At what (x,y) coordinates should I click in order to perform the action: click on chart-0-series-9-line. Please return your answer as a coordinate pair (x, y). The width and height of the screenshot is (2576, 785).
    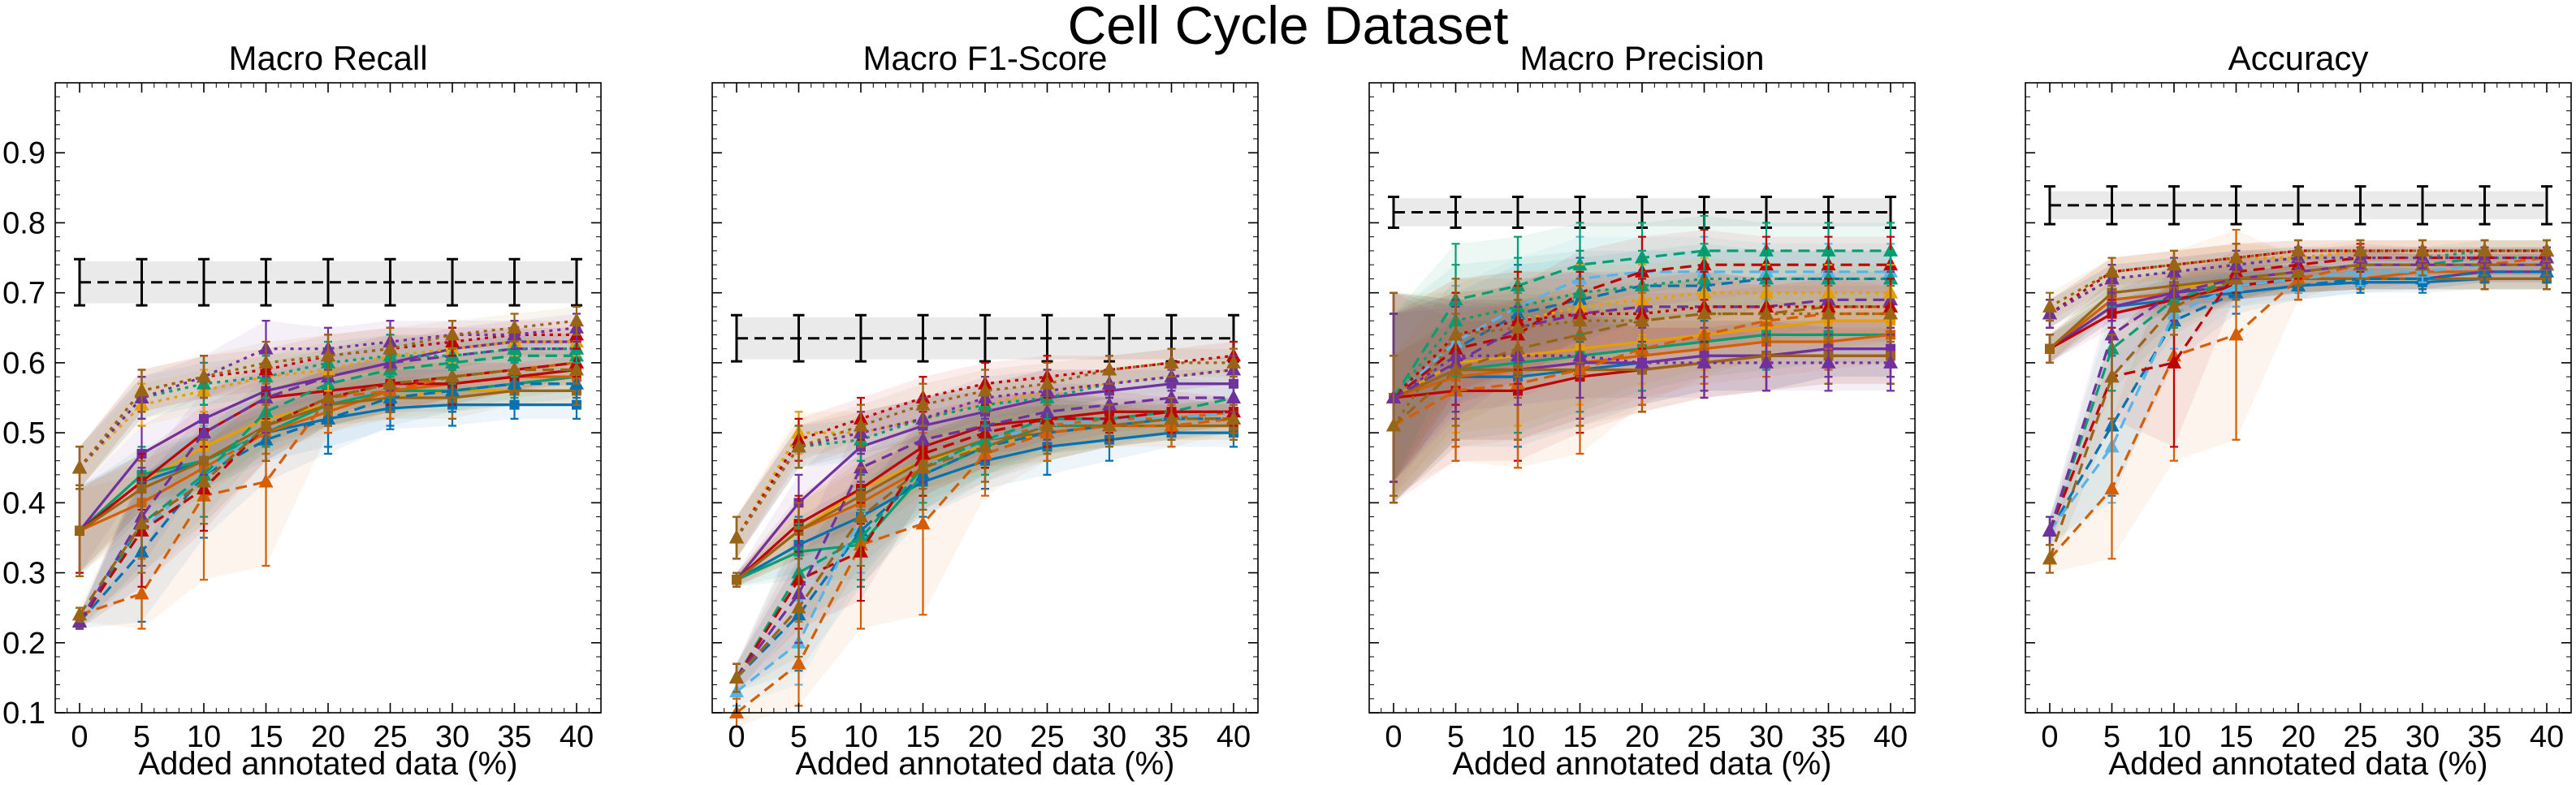
    Looking at the image, I should click on (328, 488).